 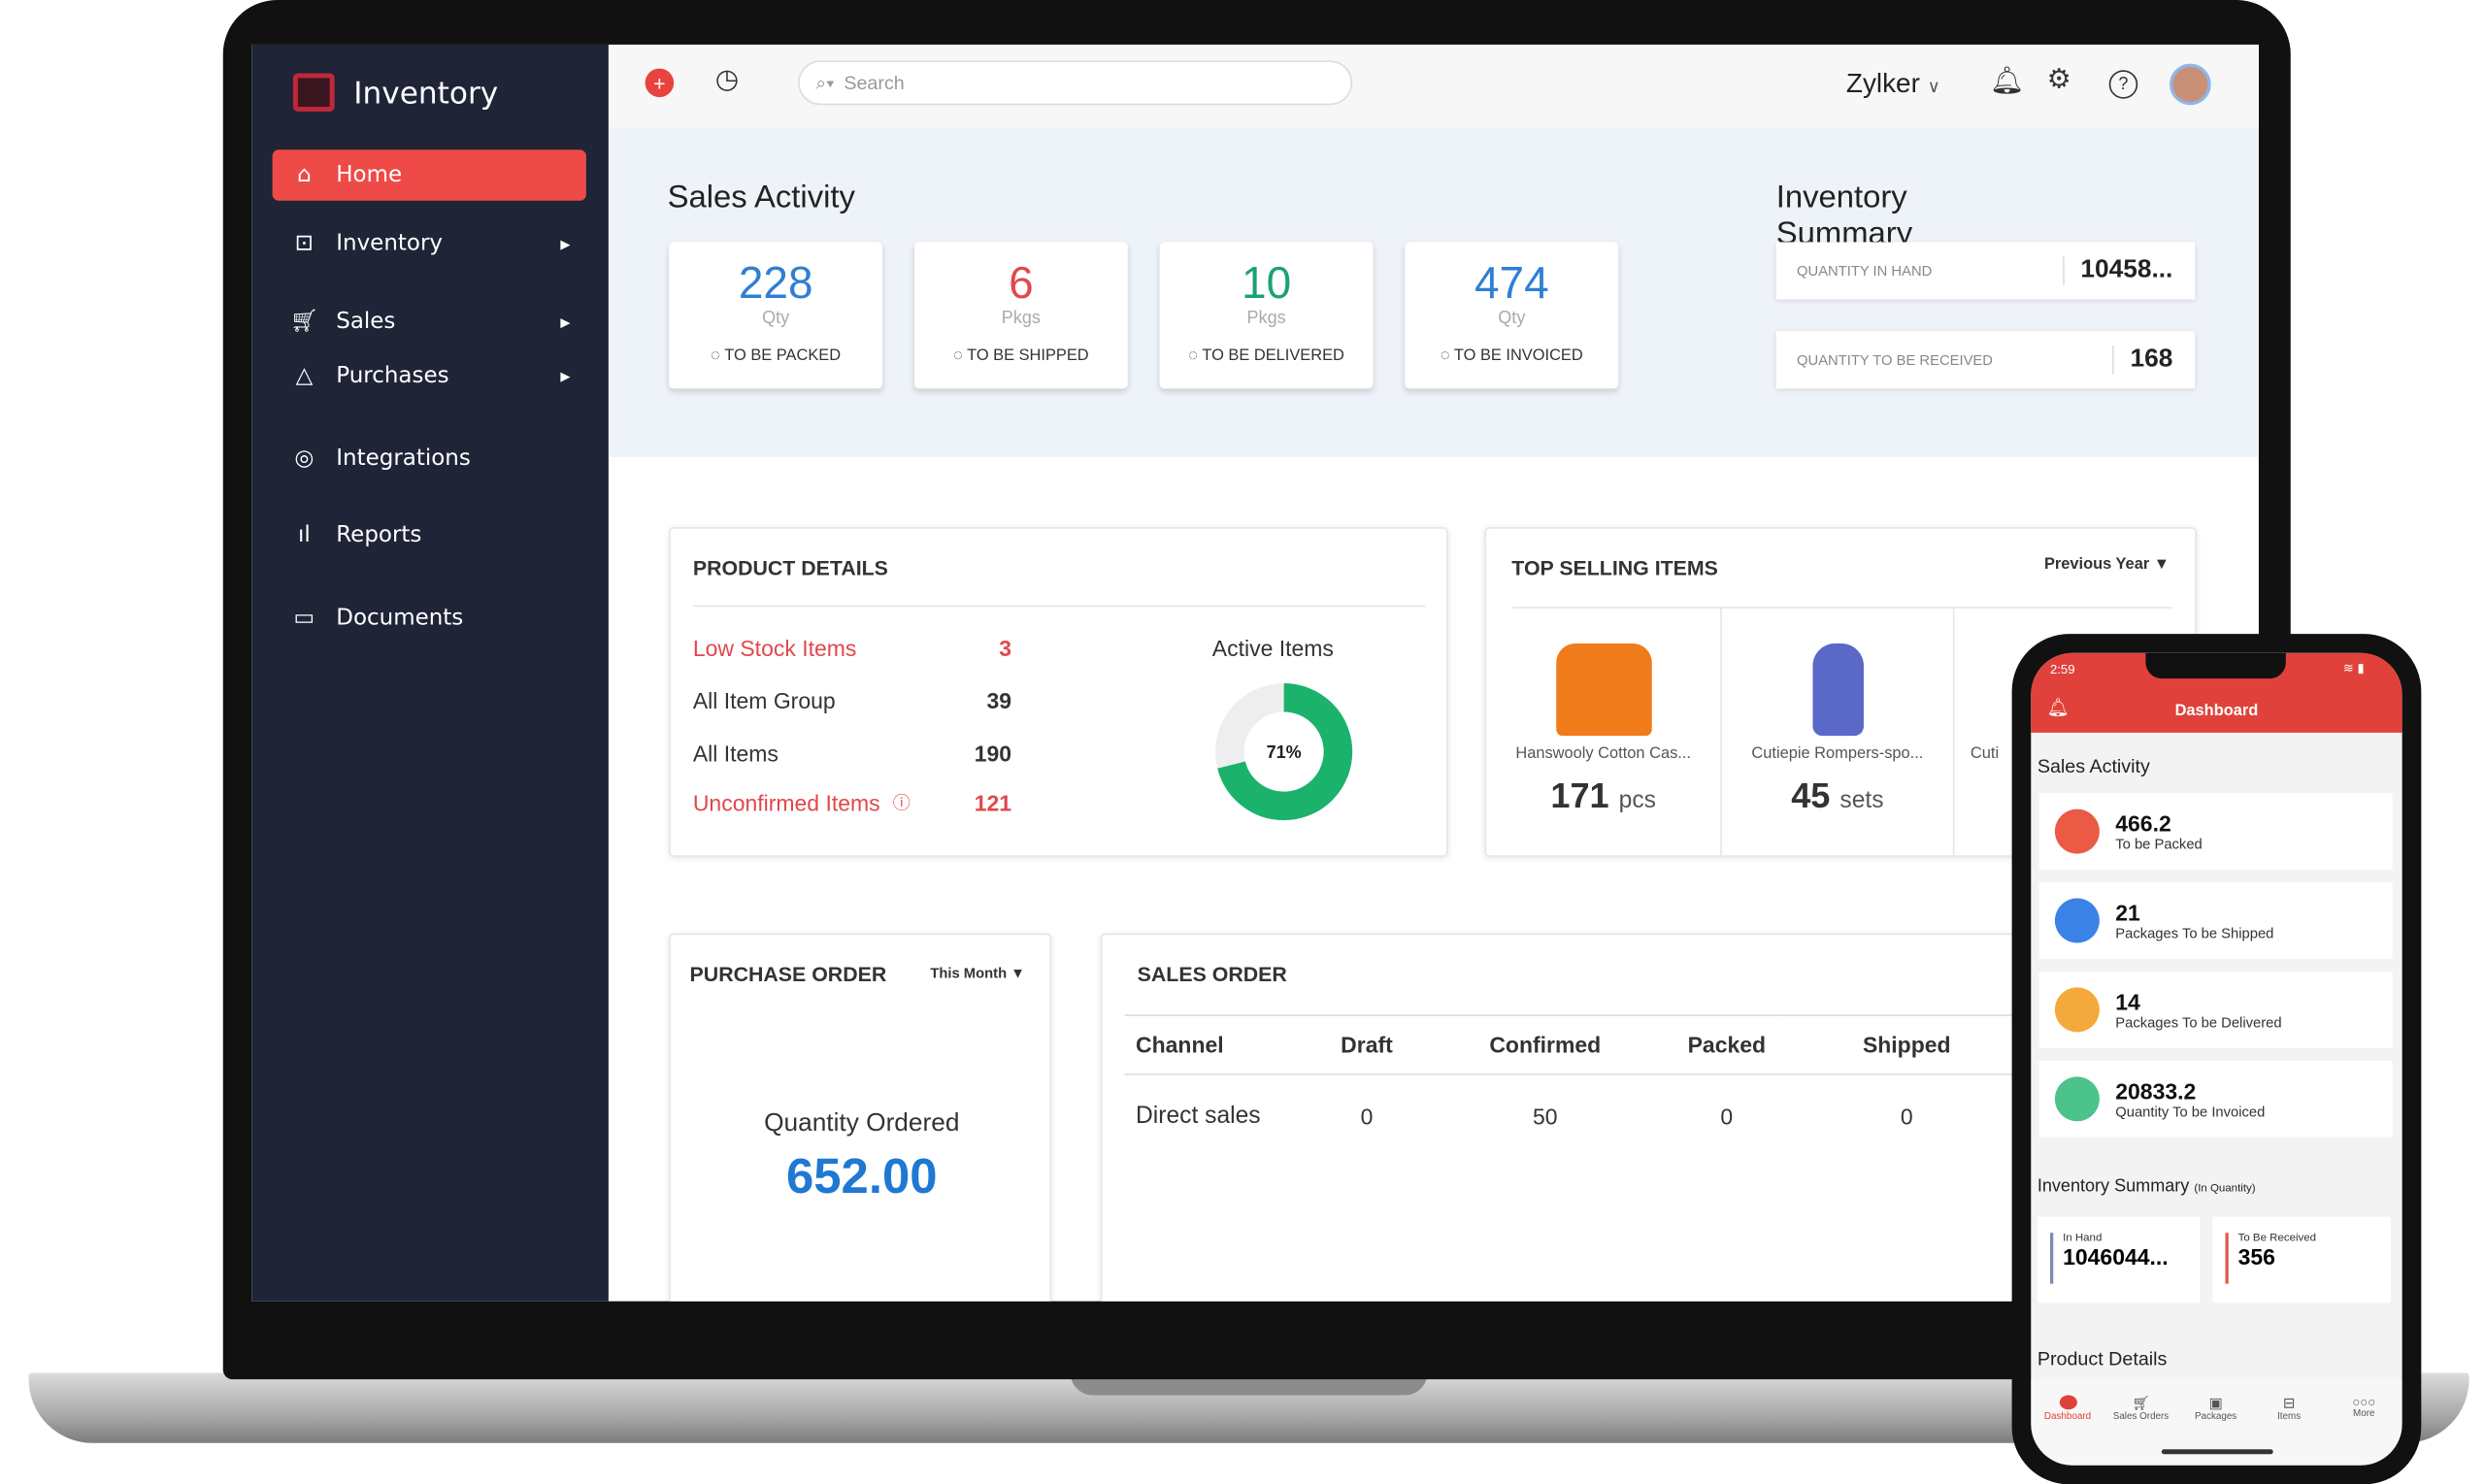 I want to click on tab-dashboard: Dashboard, so click(x=2068, y=1408).